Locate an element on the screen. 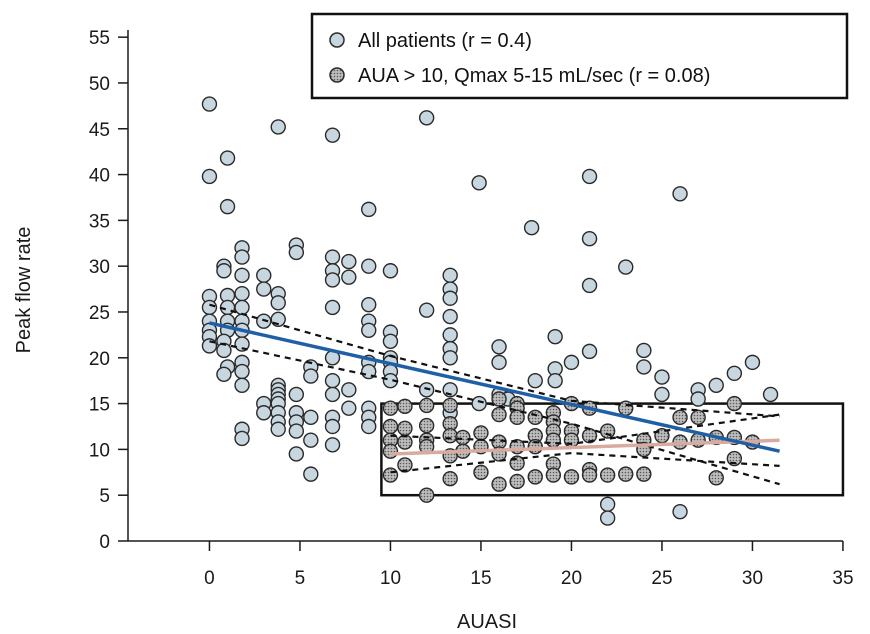 Image resolution: width=870 pixels, height=634 pixels. y-tick-label: 30 is located at coordinates (99, 267).